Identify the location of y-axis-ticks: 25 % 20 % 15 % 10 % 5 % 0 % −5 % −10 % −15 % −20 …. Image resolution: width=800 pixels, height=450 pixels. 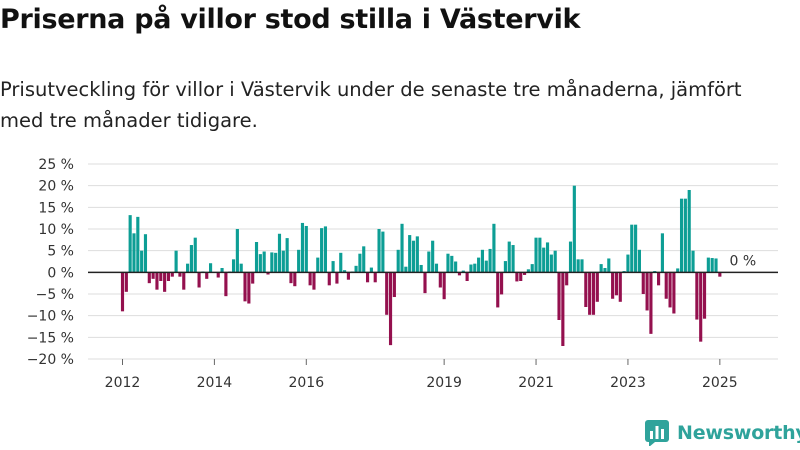
(50, 262).